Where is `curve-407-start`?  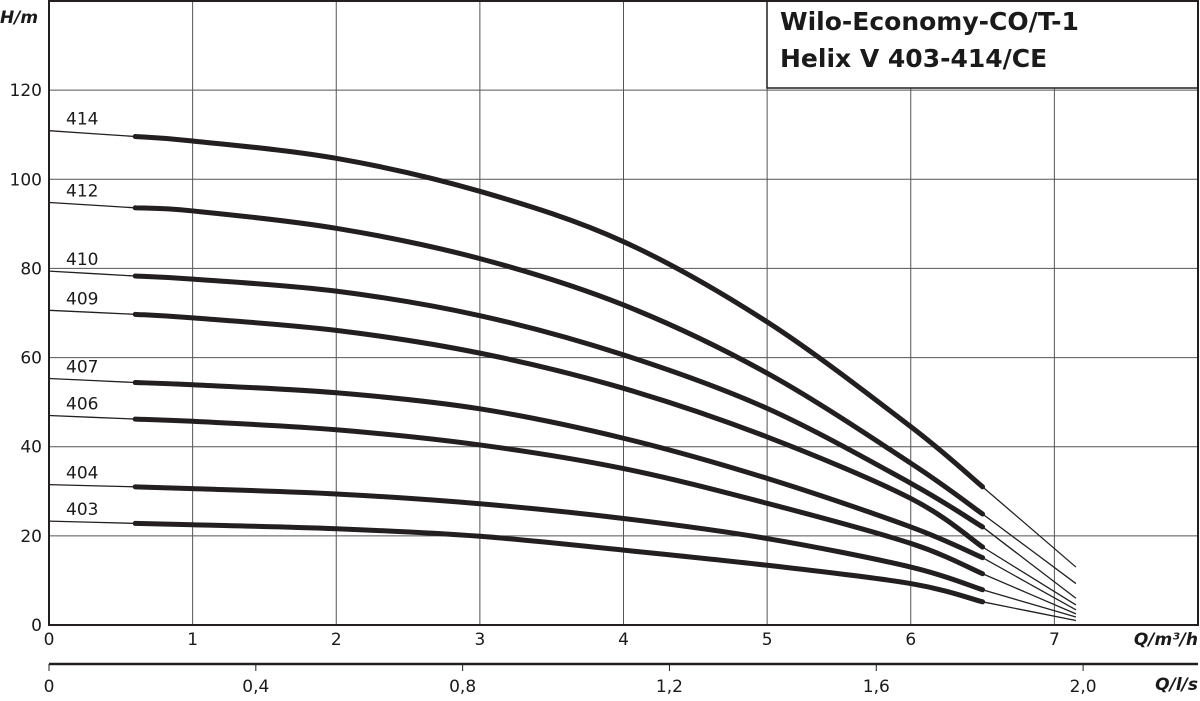 curve-407-start is located at coordinates (92, 380).